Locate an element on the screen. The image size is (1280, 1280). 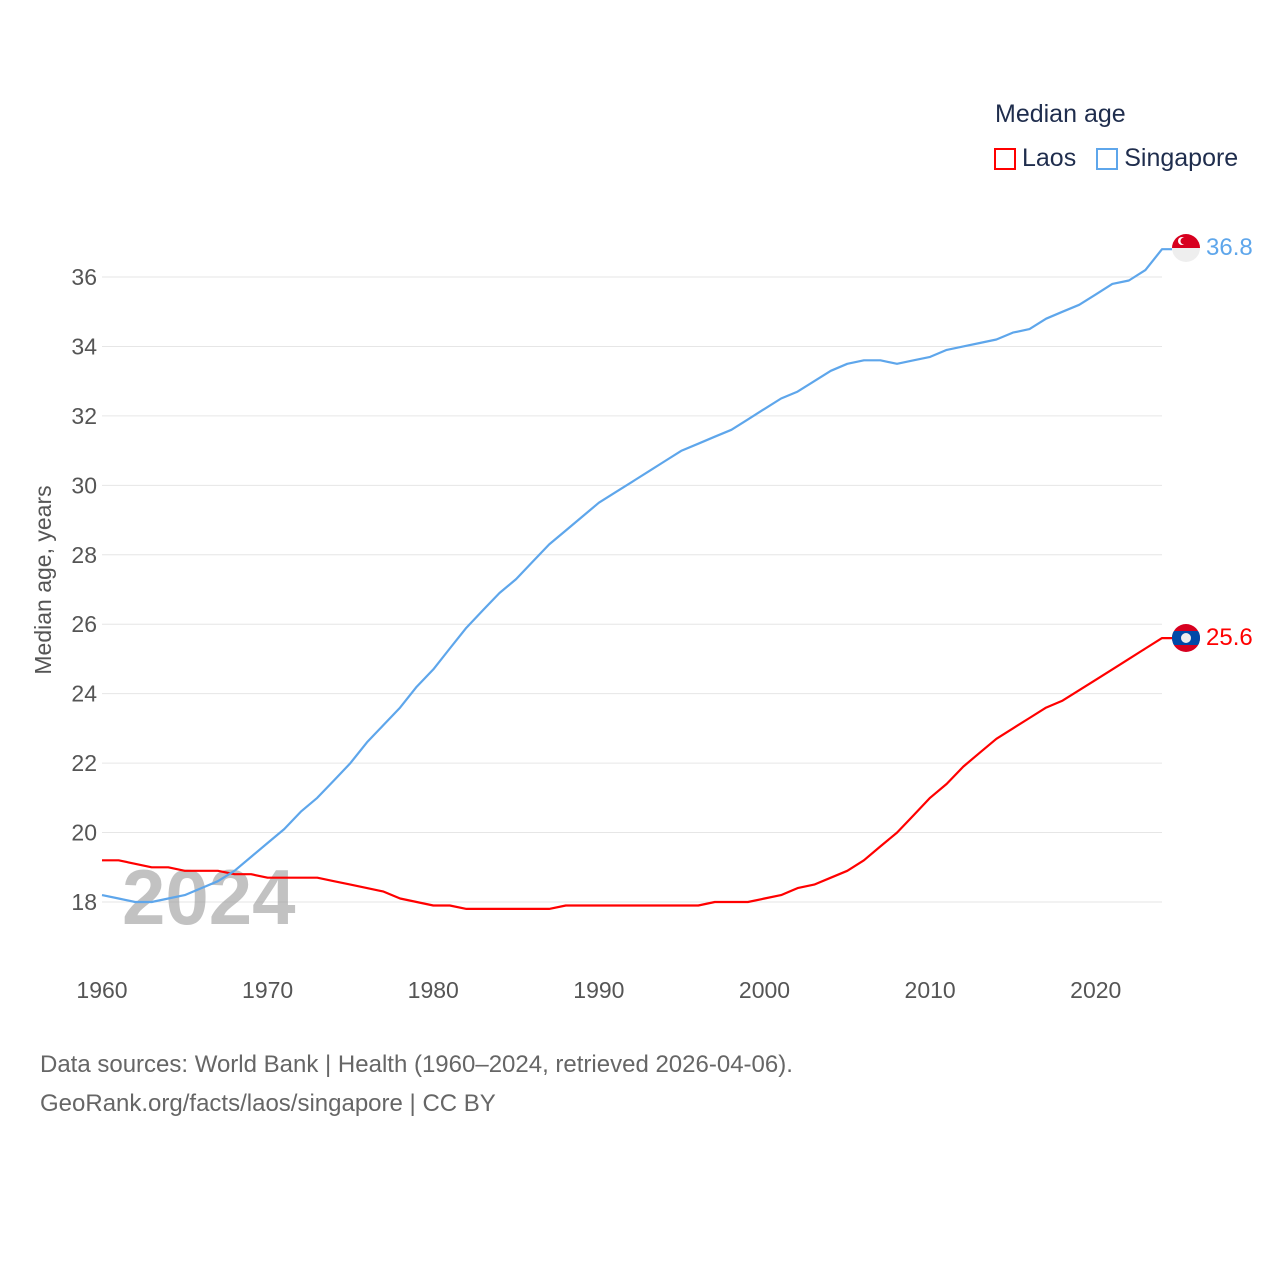
x-tick-label: 1960 is located at coordinates (101, 990).